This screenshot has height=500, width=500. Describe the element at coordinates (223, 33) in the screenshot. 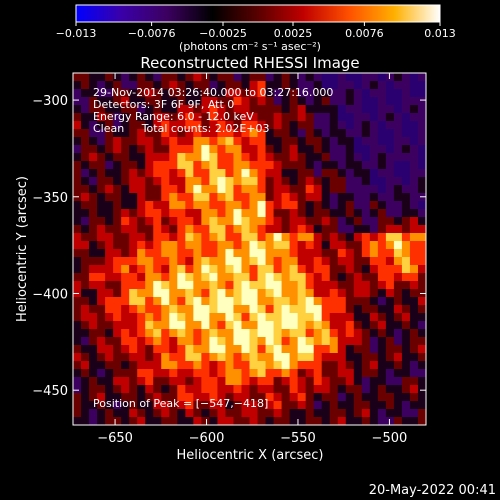

I see `colorbar-tick-label: −0.0025` at that location.